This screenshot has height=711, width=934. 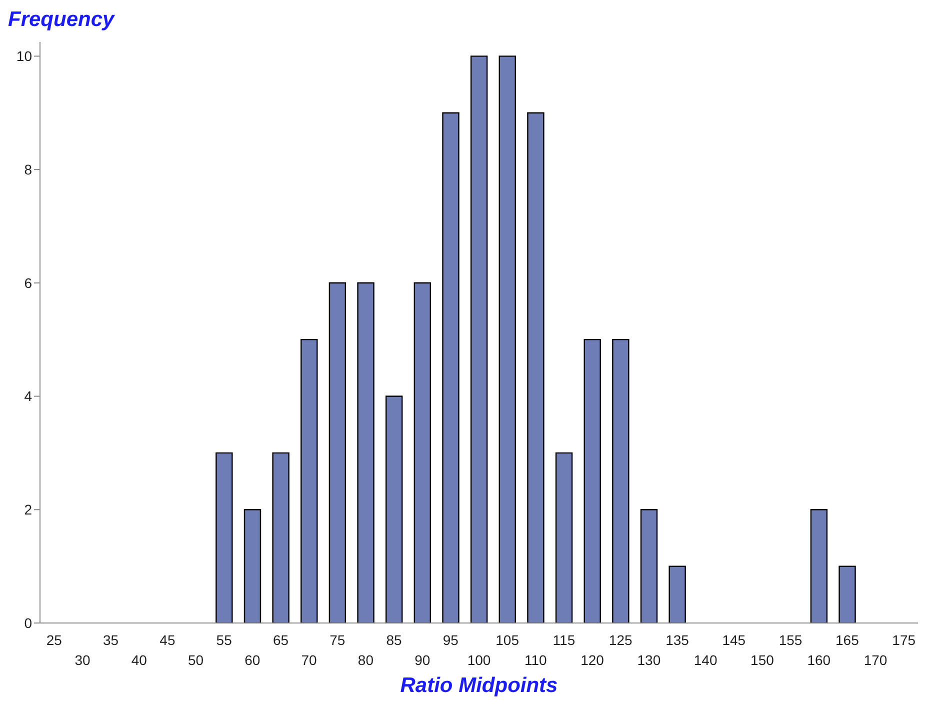 I want to click on y-tick-label: 0, so click(x=28, y=622).